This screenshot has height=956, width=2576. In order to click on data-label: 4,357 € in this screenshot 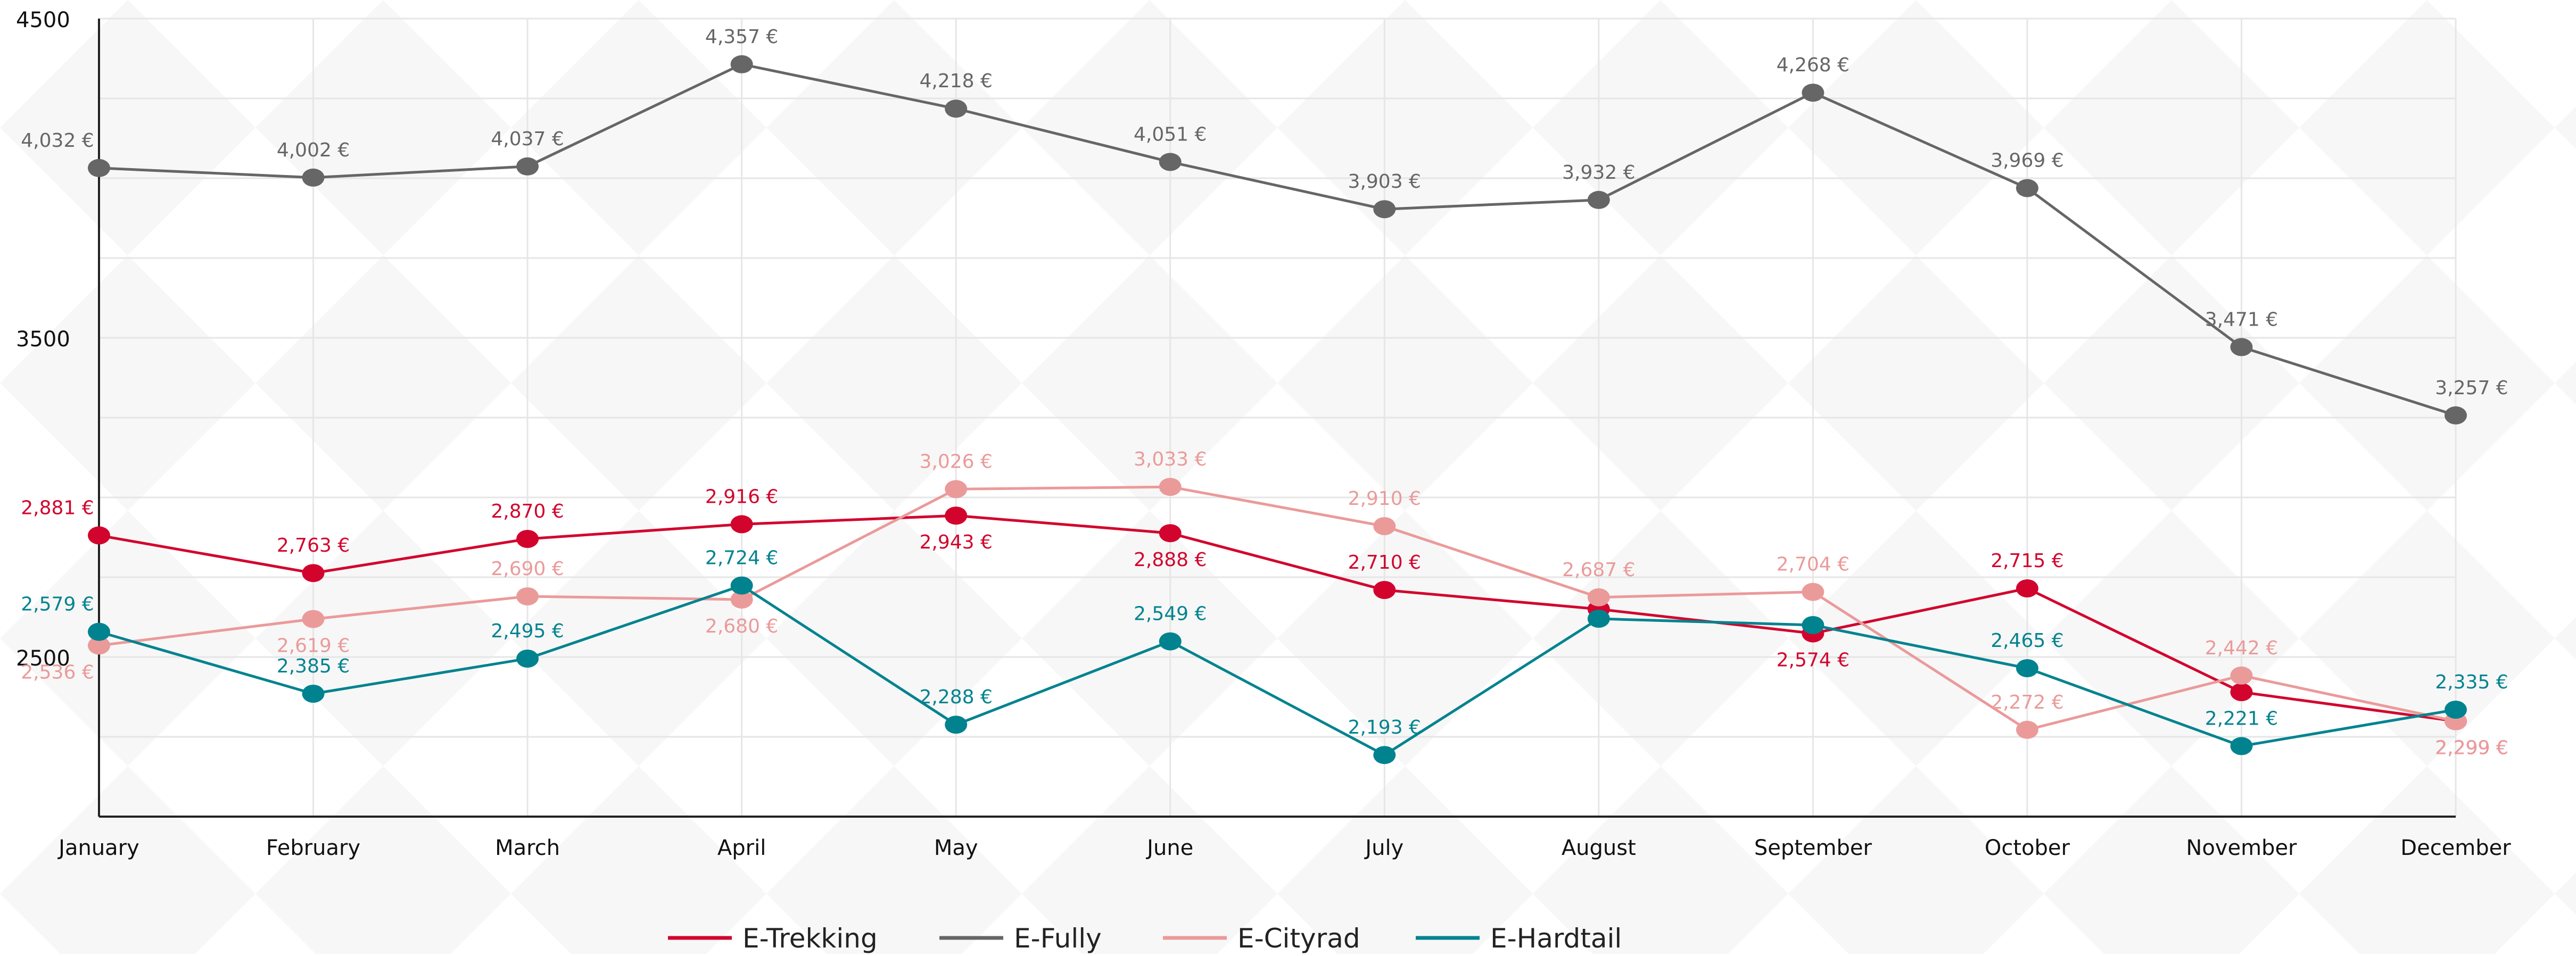, I will do `click(742, 37)`.